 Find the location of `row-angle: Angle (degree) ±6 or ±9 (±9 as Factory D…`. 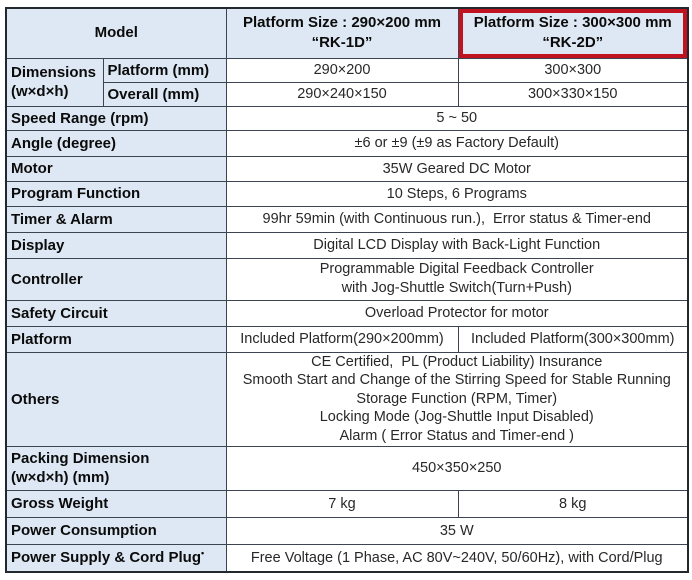

row-angle: Angle (degree) ±6 or ±9 (±9 as Factory D… is located at coordinates (347, 143).